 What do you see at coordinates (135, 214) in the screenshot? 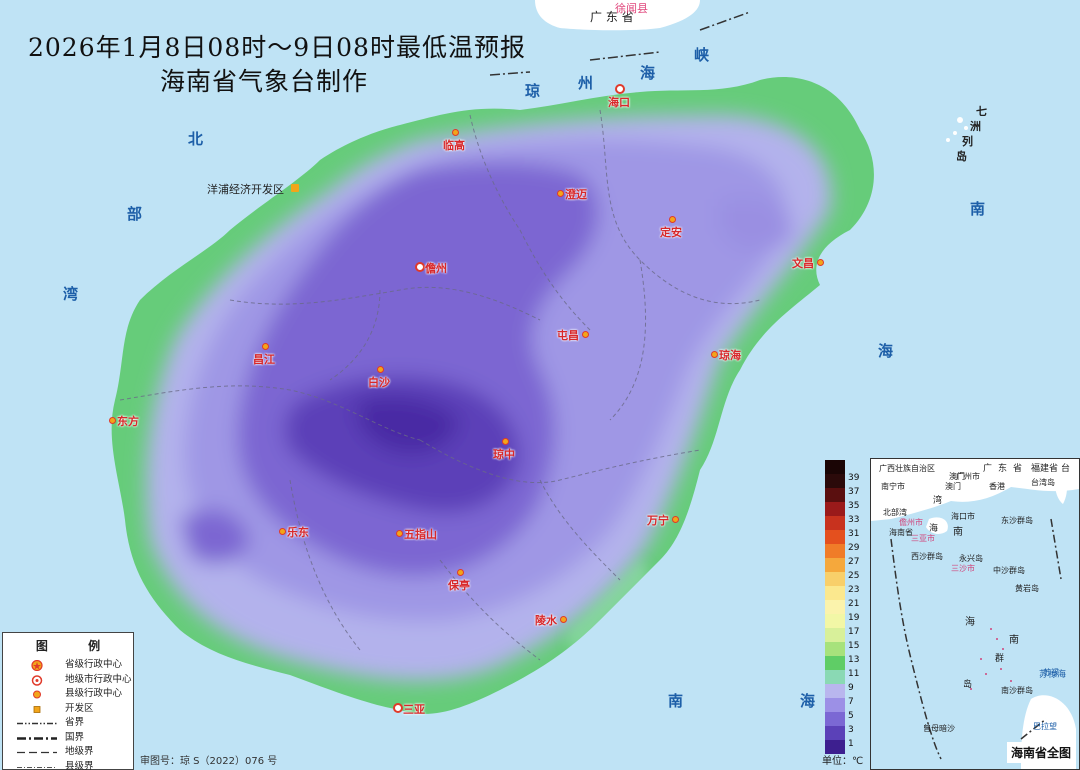
I see `sea-label: 部` at bounding box center [135, 214].